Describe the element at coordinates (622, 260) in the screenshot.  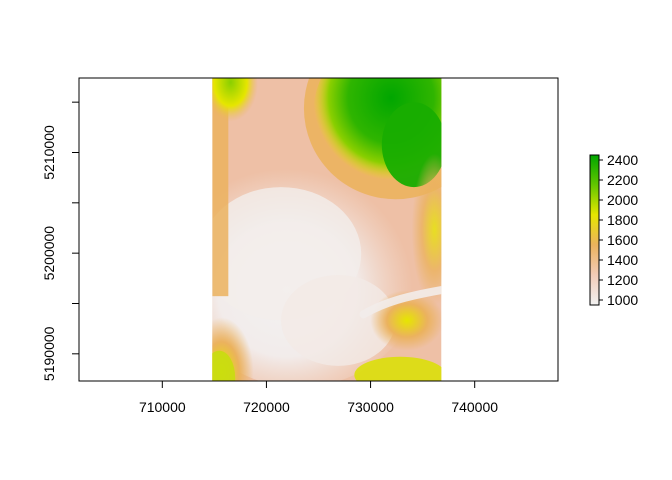
I see `legend-tick-label: 1400` at that location.